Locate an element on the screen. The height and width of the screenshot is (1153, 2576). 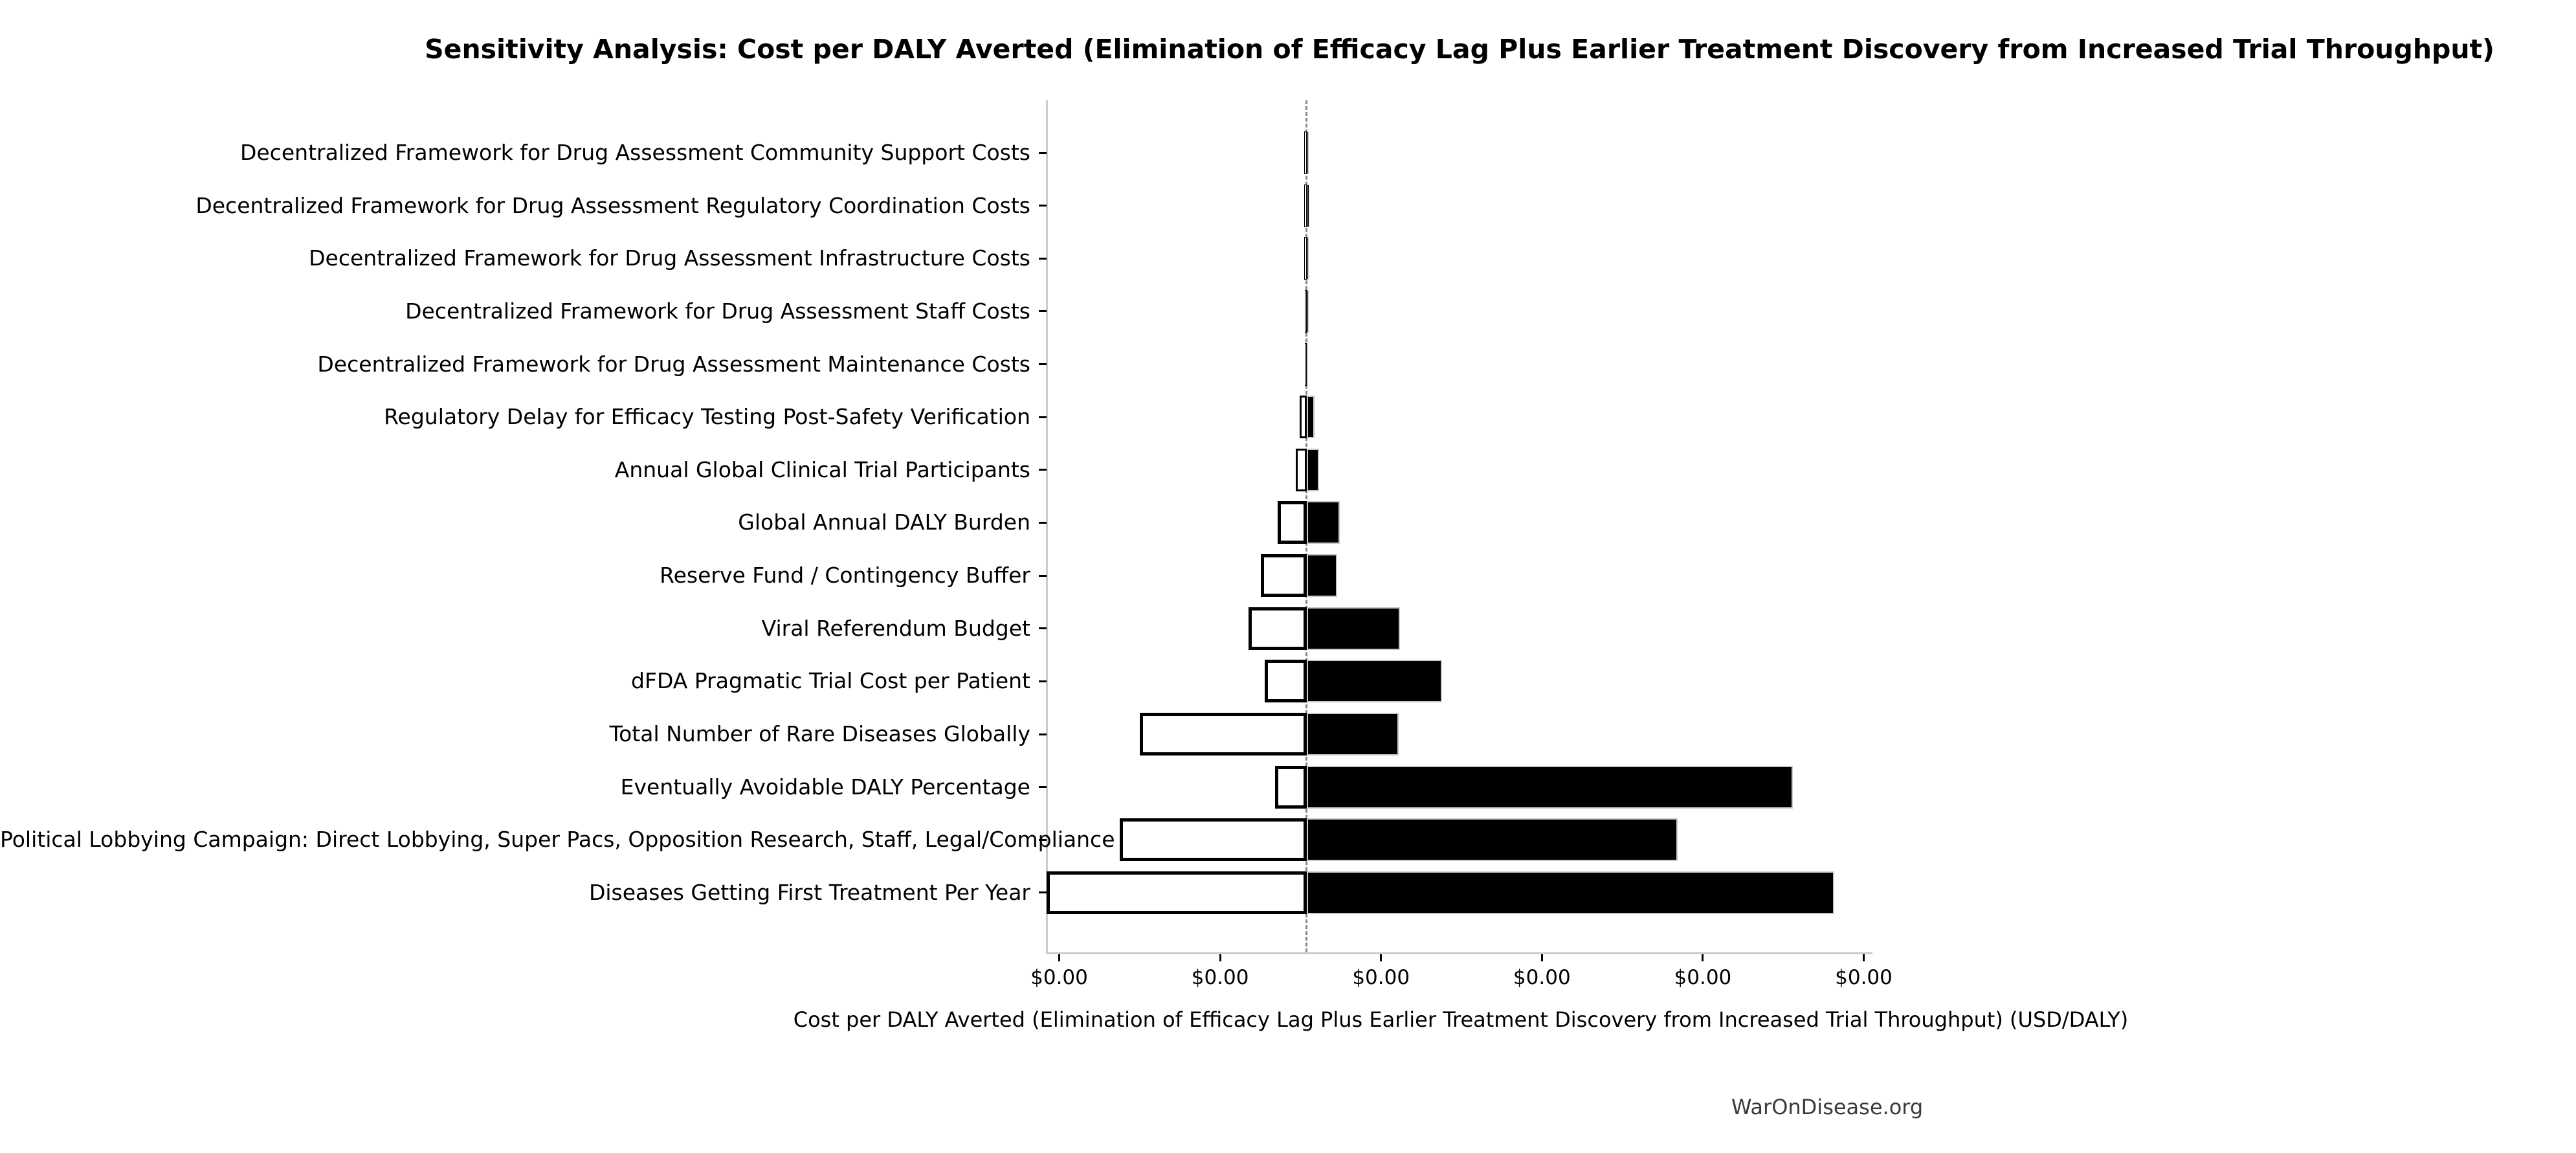
y-axis-line is located at coordinates (1047, 527).